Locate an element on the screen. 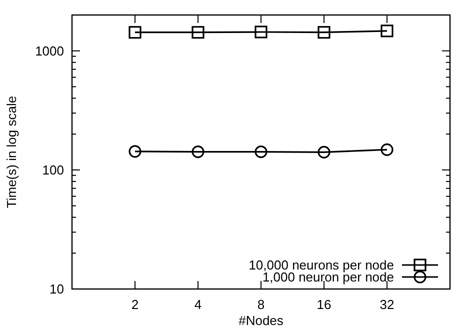 This screenshot has width=474, height=331. y-tick-label: 10 is located at coordinates (57, 289).